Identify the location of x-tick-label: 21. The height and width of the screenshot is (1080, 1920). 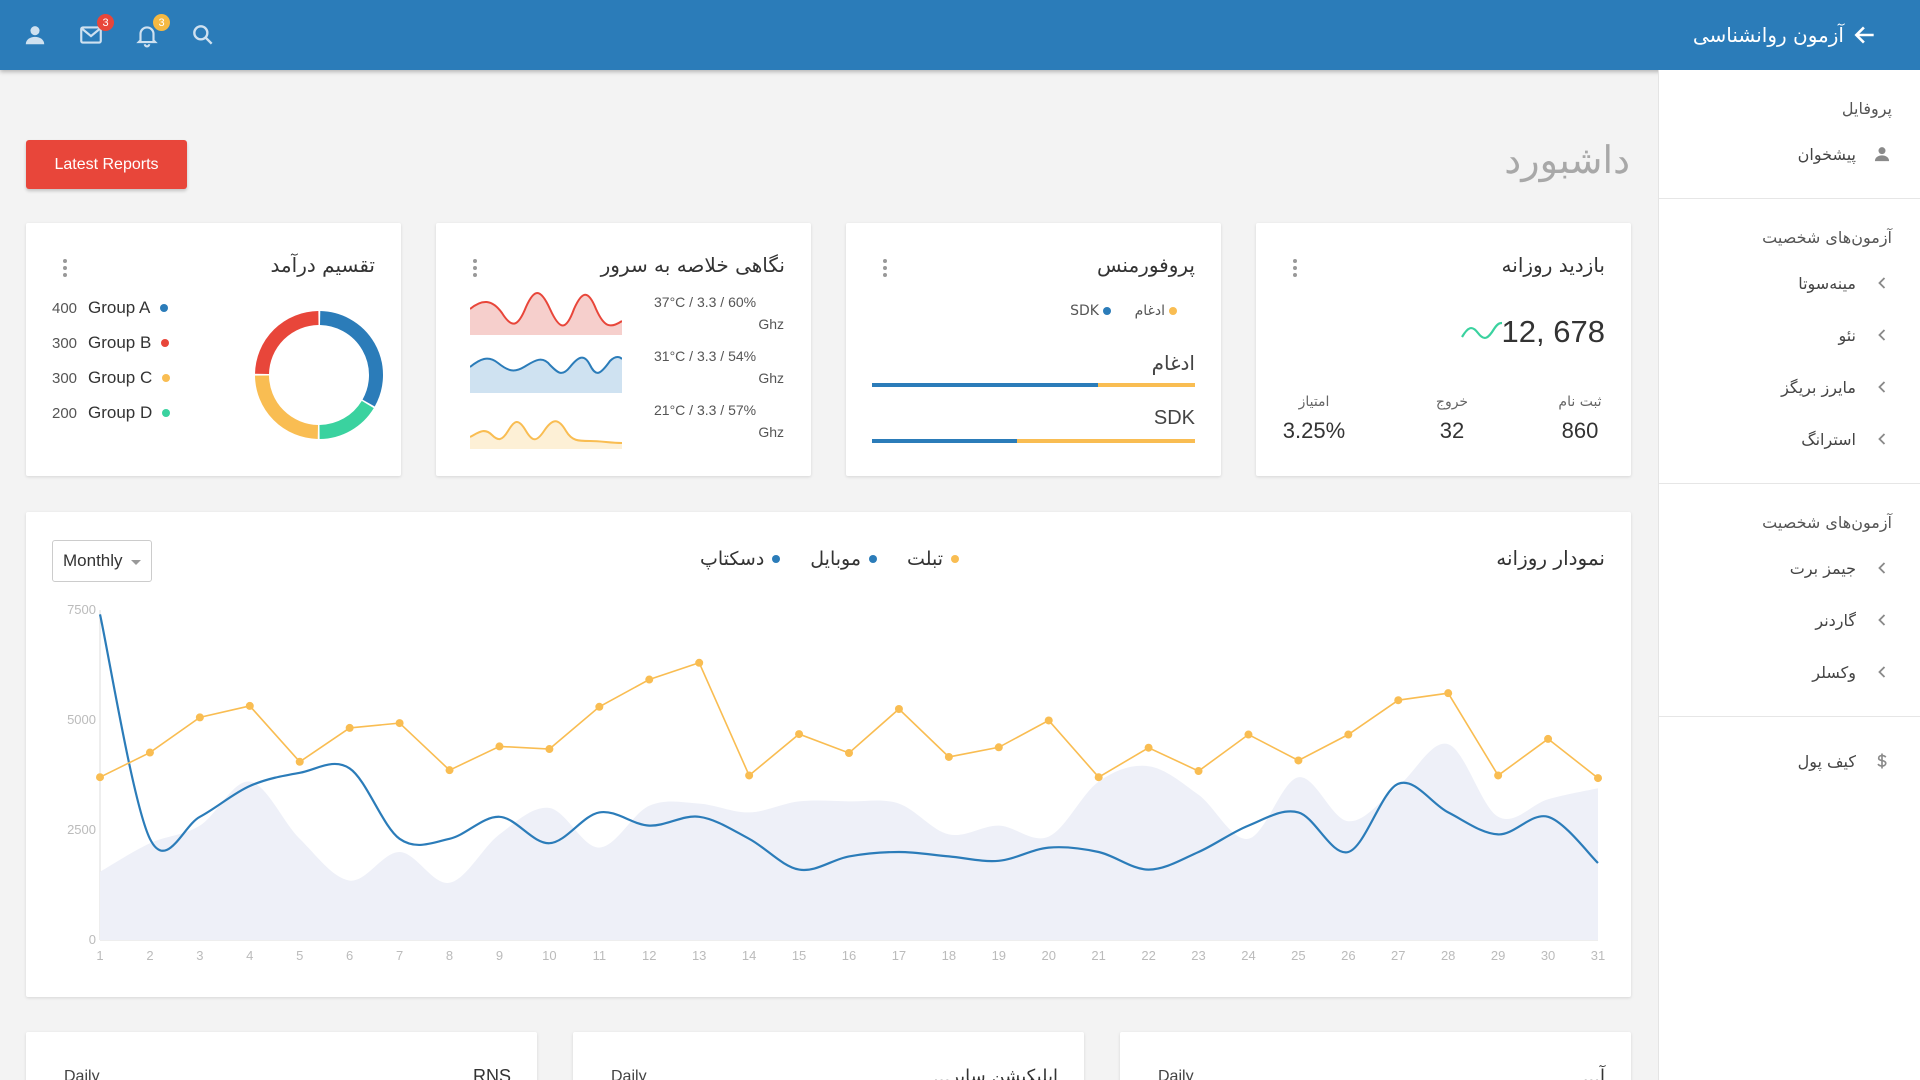
(1098, 955).